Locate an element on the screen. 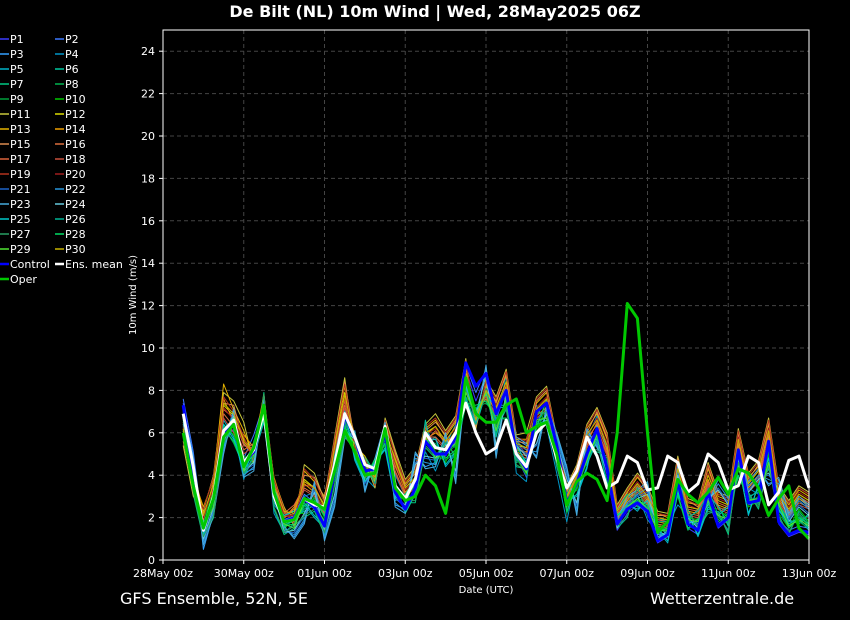  x-tick-label: 09Jun 00z is located at coordinates (647, 573).